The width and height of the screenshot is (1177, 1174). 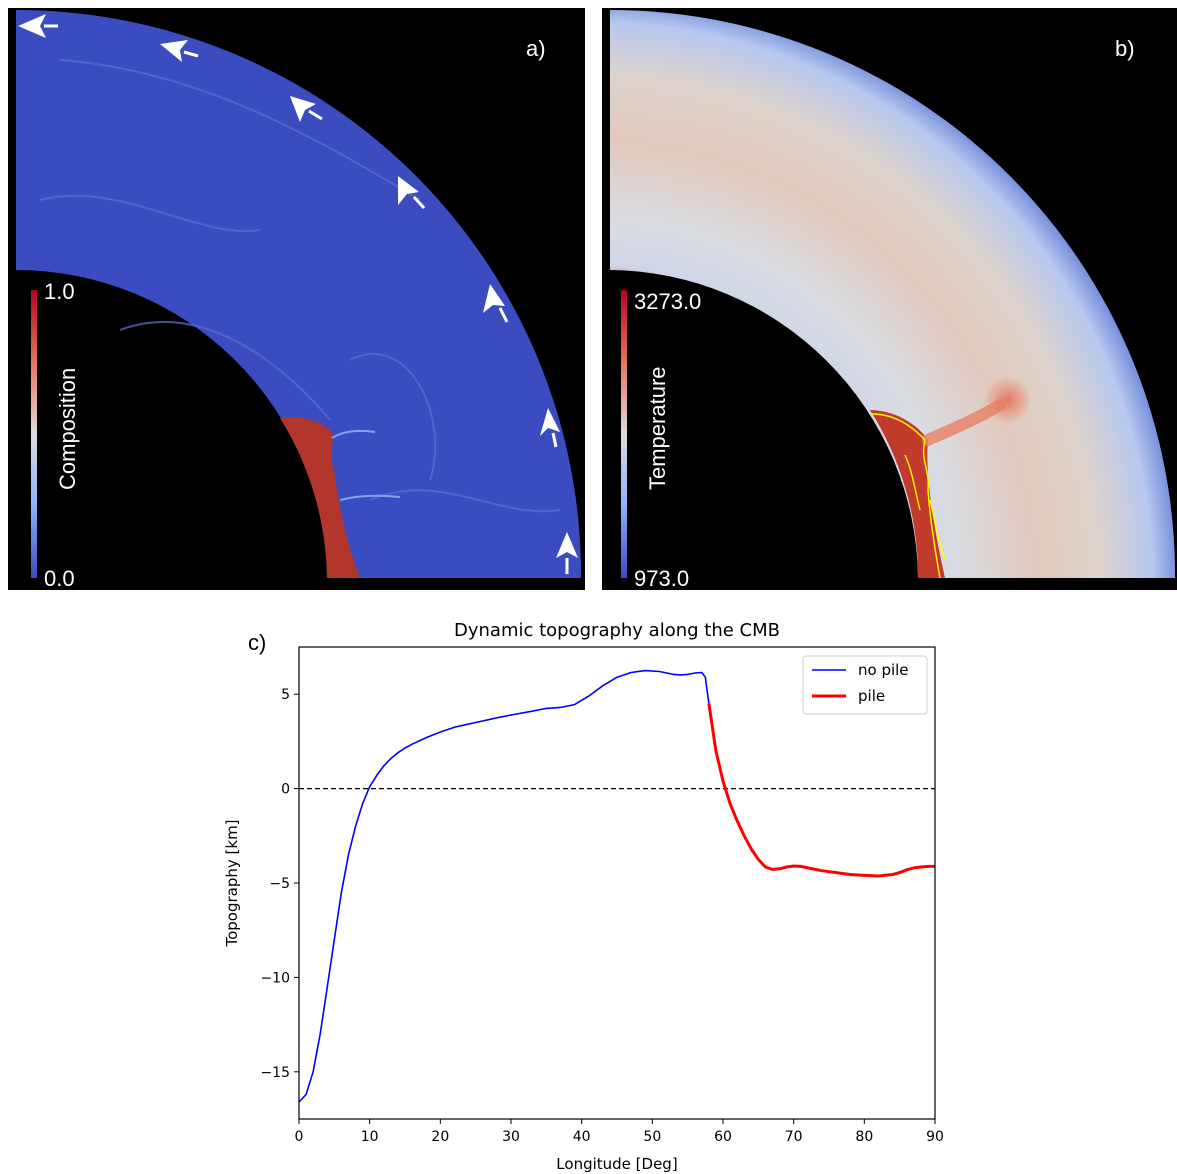 What do you see at coordinates (67, 429) in the screenshot?
I see `panel-a-colorbar-label: Composition` at bounding box center [67, 429].